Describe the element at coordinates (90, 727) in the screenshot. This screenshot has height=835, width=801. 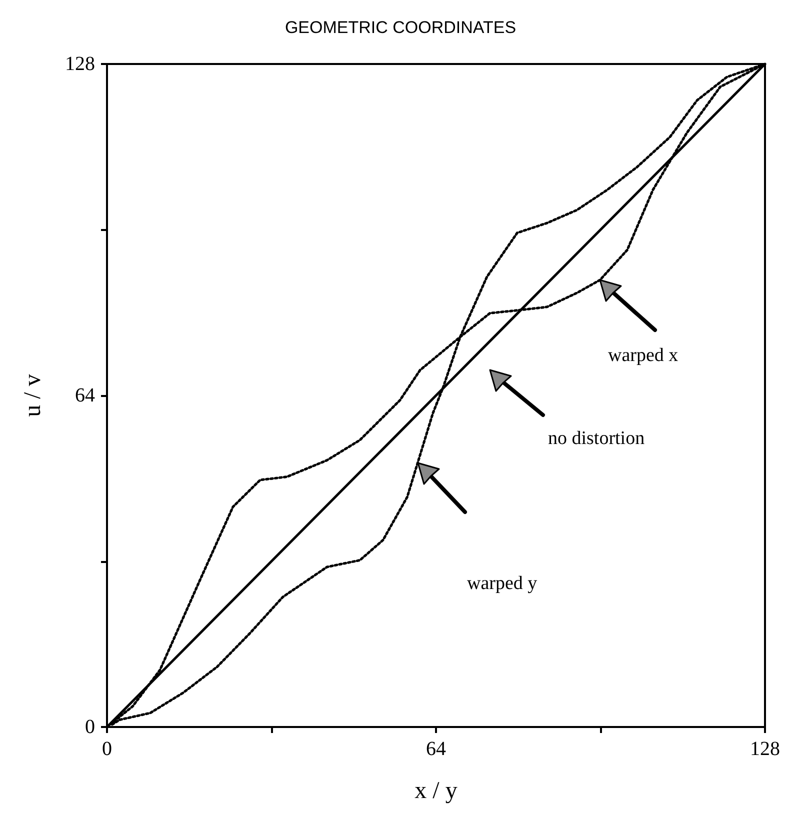
I see `y-tick-label: 0` at that location.